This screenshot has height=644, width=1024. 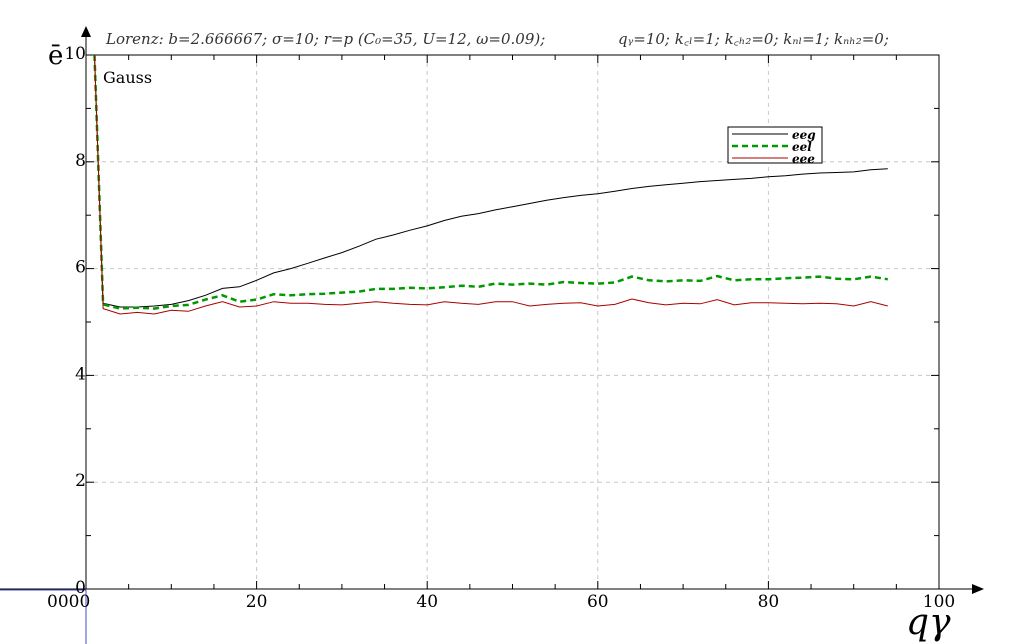 What do you see at coordinates (753, 39) in the screenshot?
I see `chart-title-right: qᵧ=10; k꜀ₗ=1; k꜀ₕ₂=0; kₙₗ=1; kₙₕ₂=0;` at bounding box center [753, 39].